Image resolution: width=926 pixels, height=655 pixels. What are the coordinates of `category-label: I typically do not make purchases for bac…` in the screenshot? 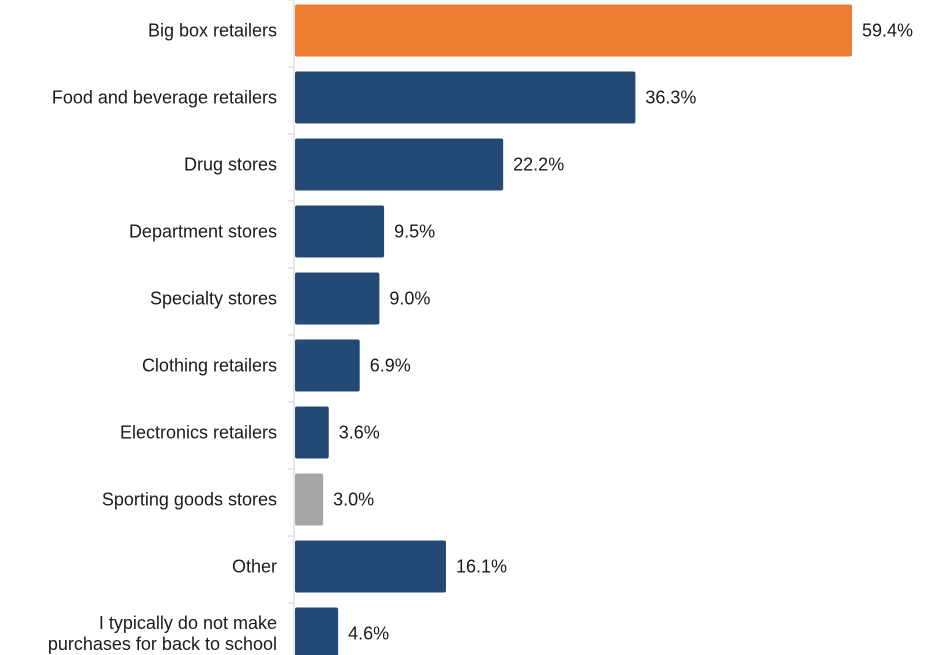 It's located at (162, 633).